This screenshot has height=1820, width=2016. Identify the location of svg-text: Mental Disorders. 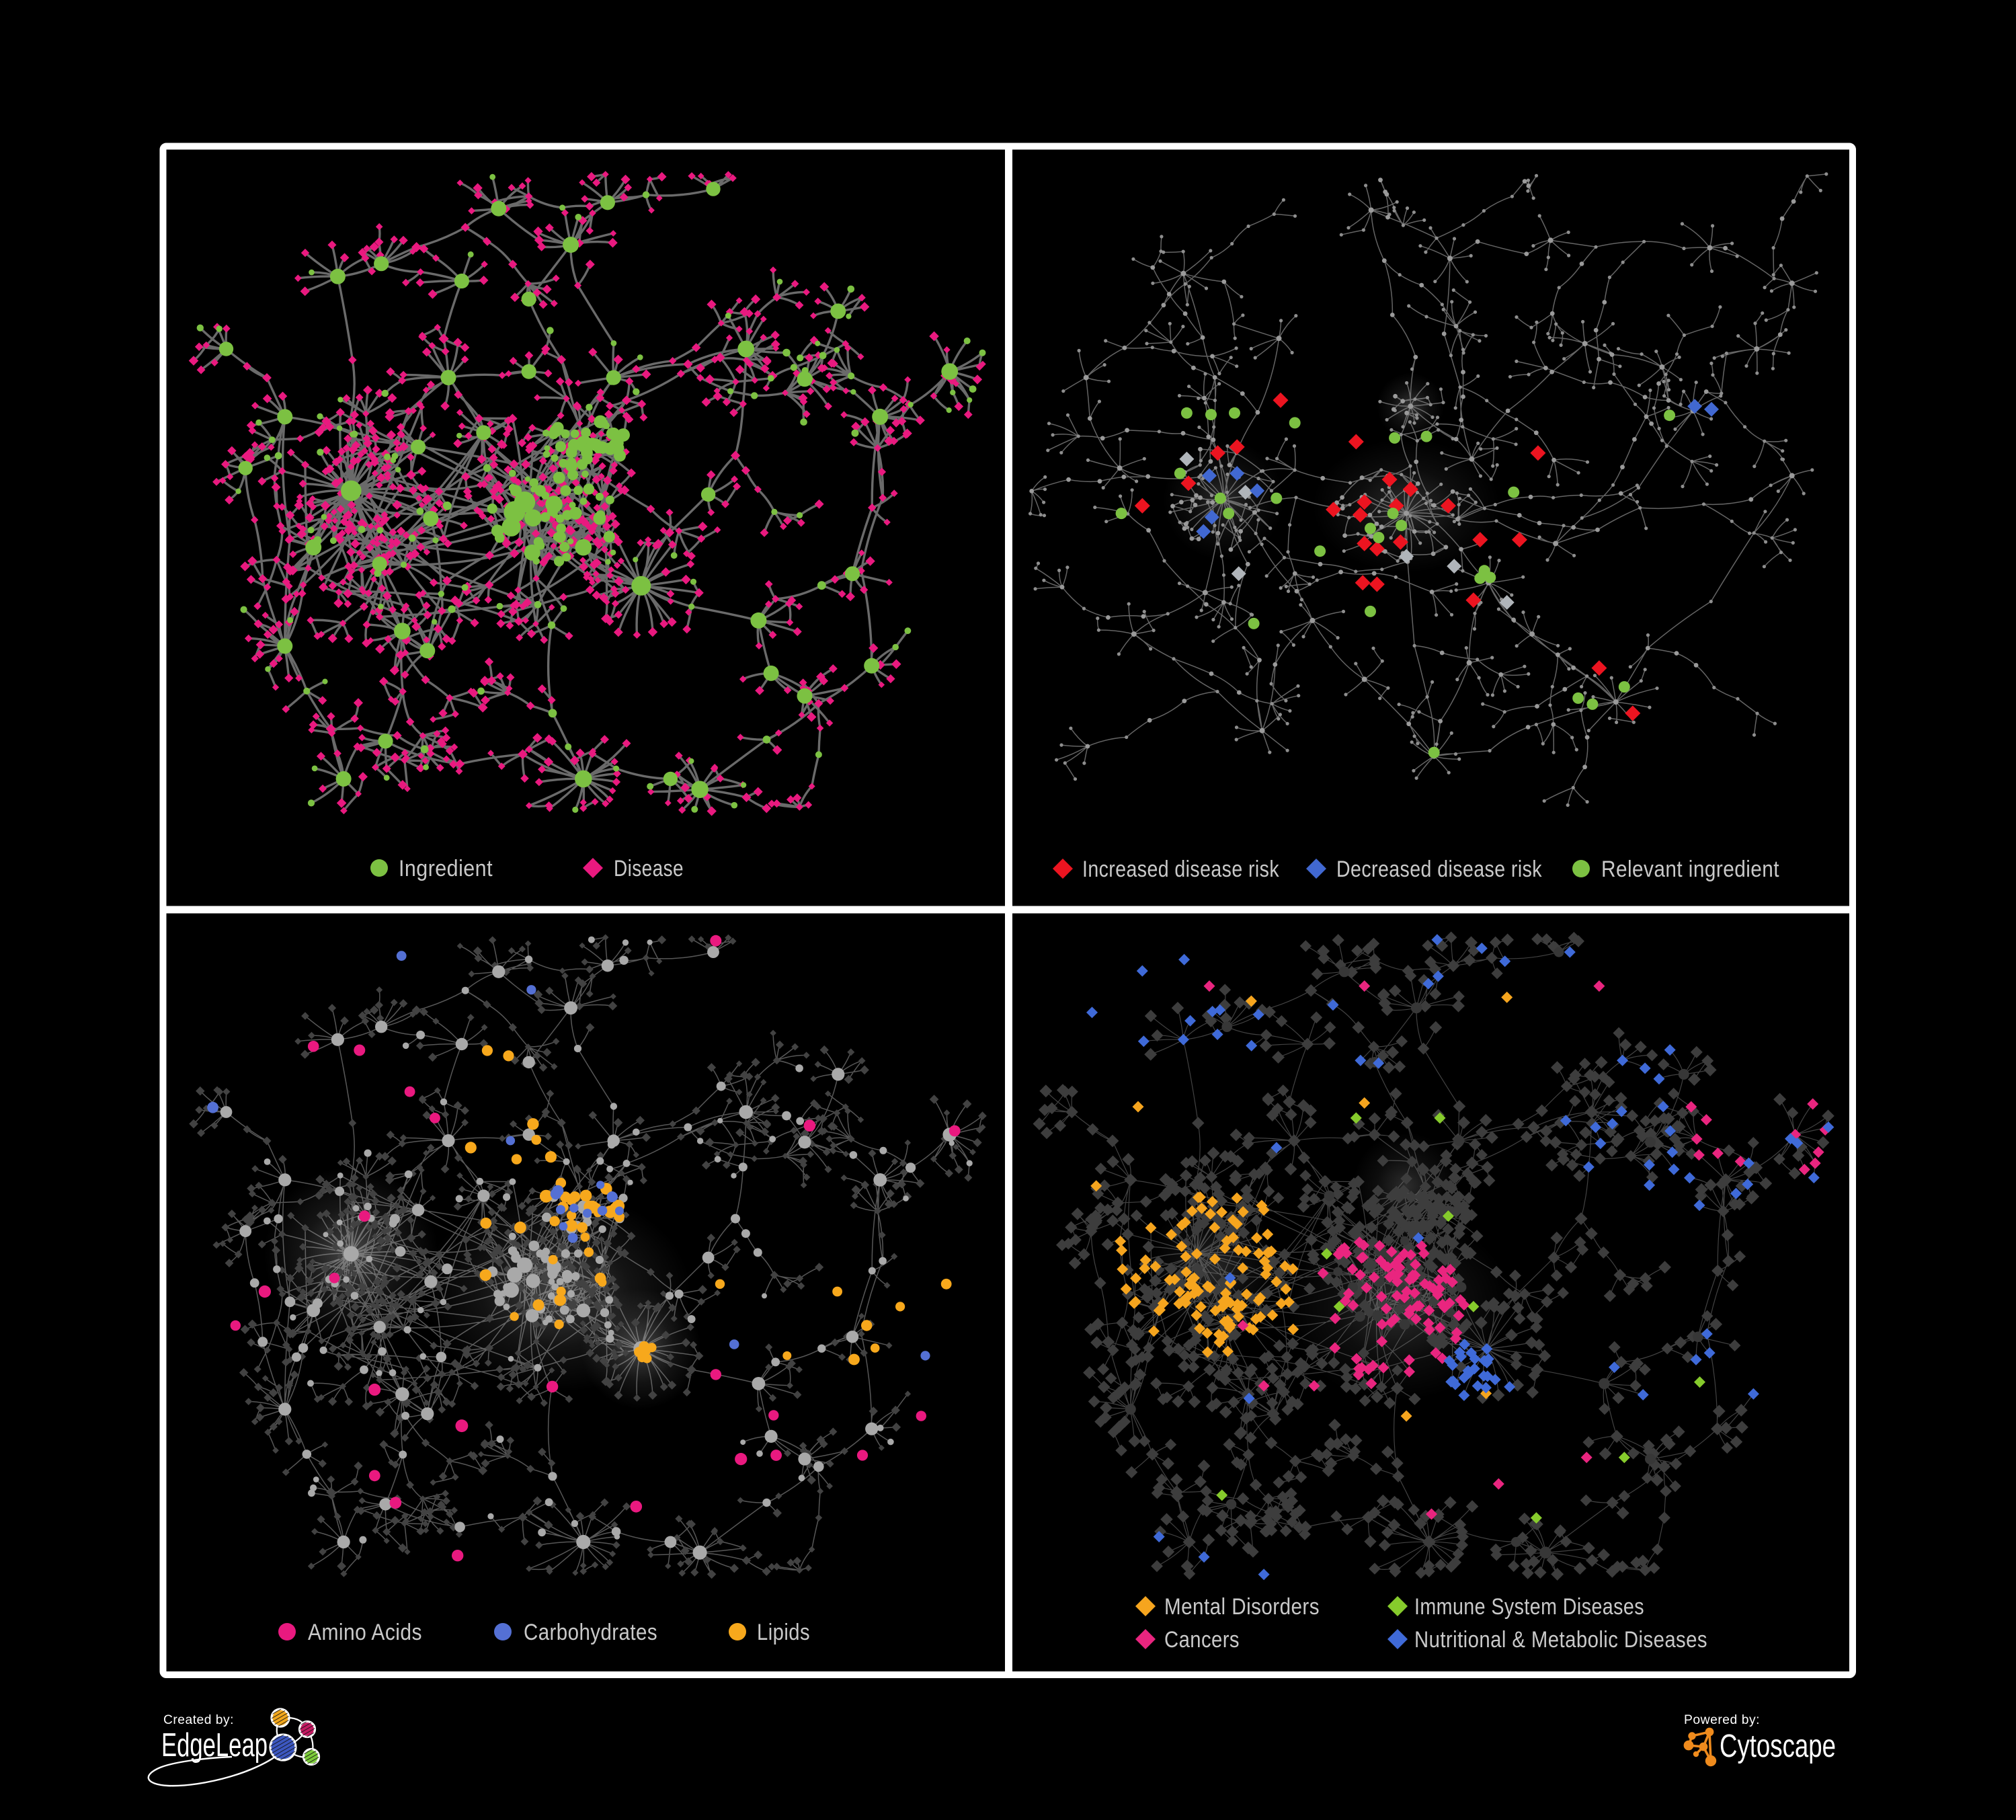
(1242, 1607).